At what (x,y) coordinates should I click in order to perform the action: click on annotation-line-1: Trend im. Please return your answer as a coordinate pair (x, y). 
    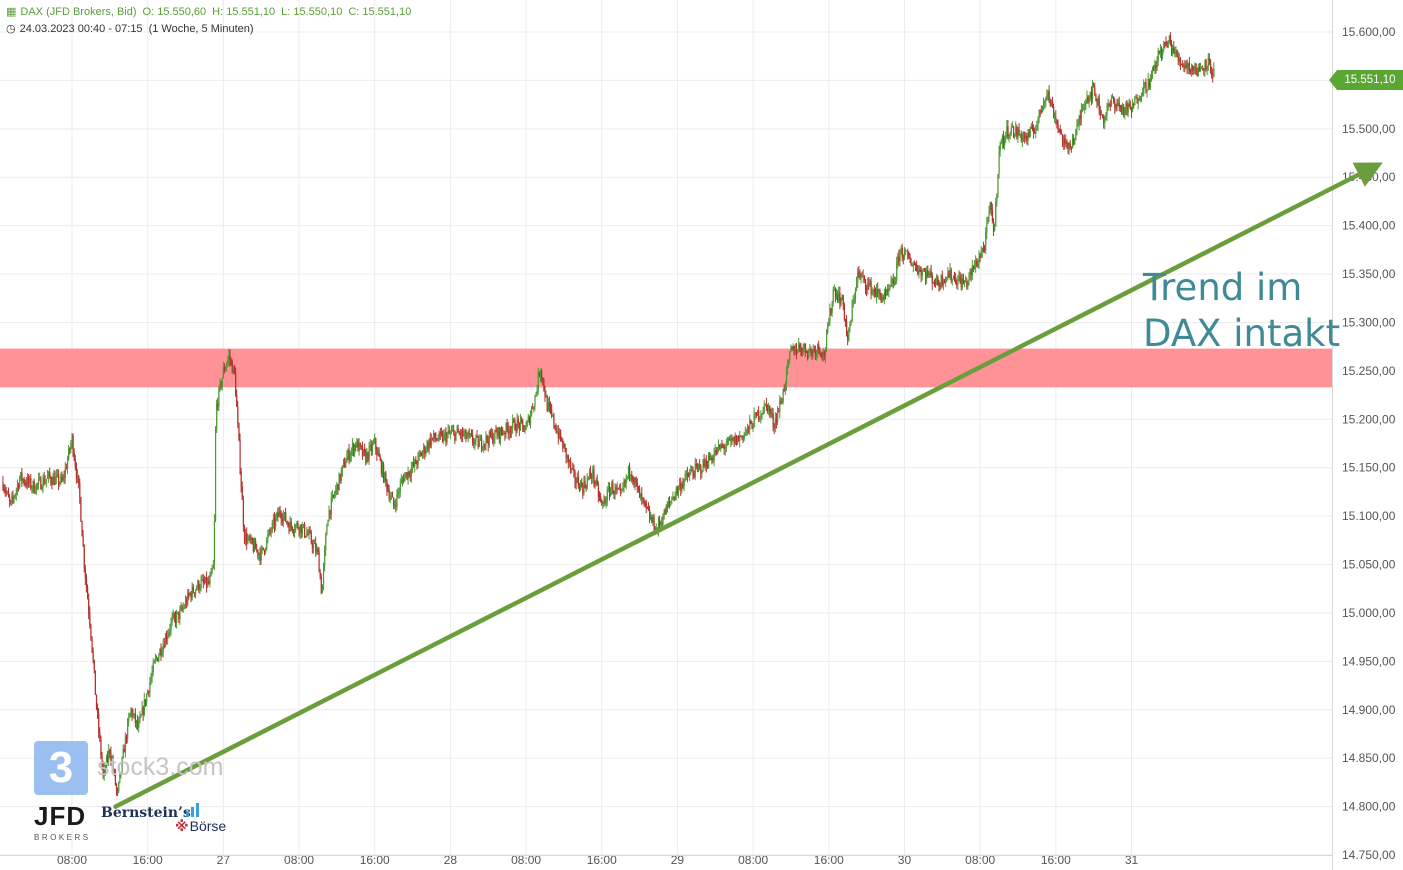
    Looking at the image, I should click on (1223, 287).